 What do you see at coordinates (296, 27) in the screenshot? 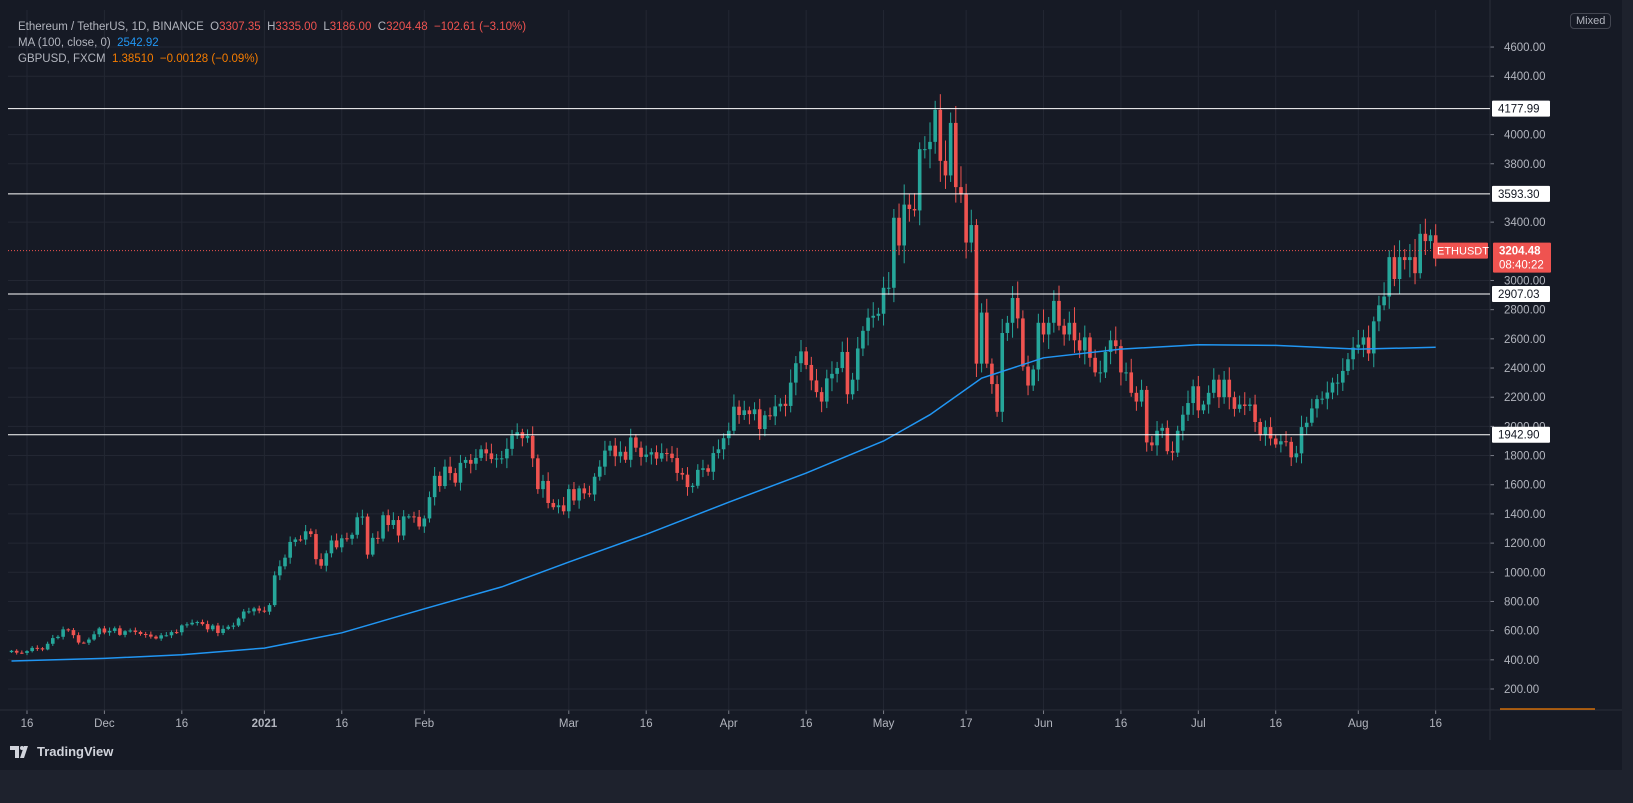
I see `high-value: 3335.00` at bounding box center [296, 27].